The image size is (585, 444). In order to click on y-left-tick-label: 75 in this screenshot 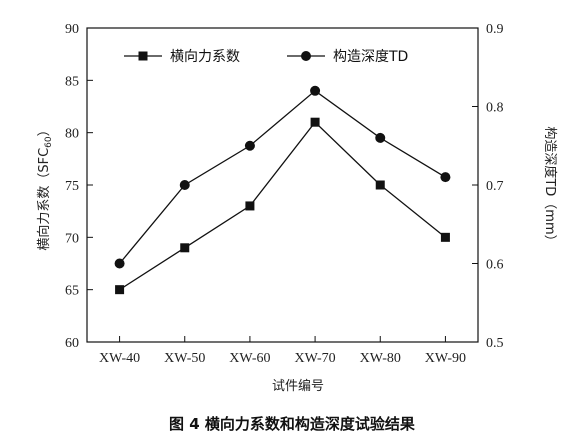, I will do `click(72, 186)`.